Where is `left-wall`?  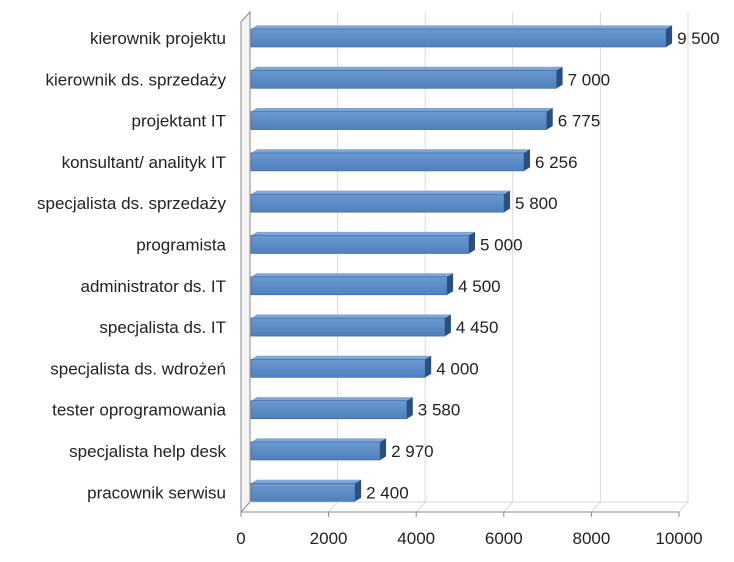 left-wall is located at coordinates (245, 262).